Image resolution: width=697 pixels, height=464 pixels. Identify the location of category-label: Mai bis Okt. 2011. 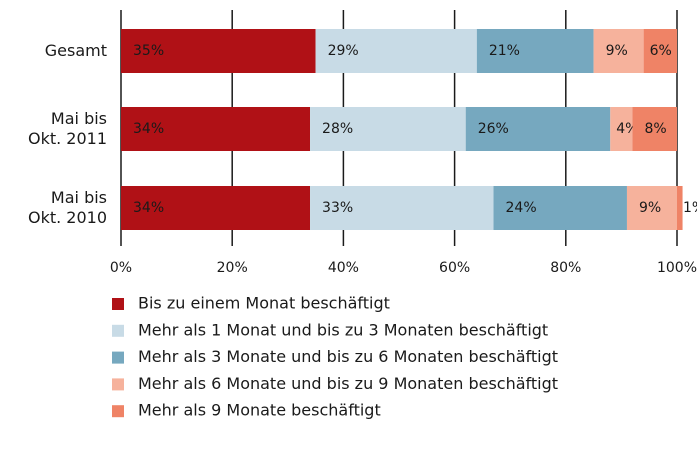
(67, 128).